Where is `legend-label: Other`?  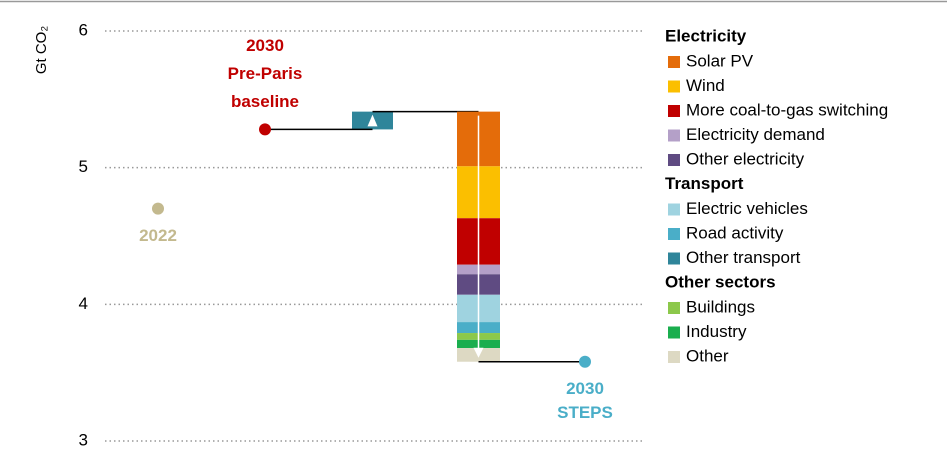
legend-label: Other is located at coordinates (707, 355).